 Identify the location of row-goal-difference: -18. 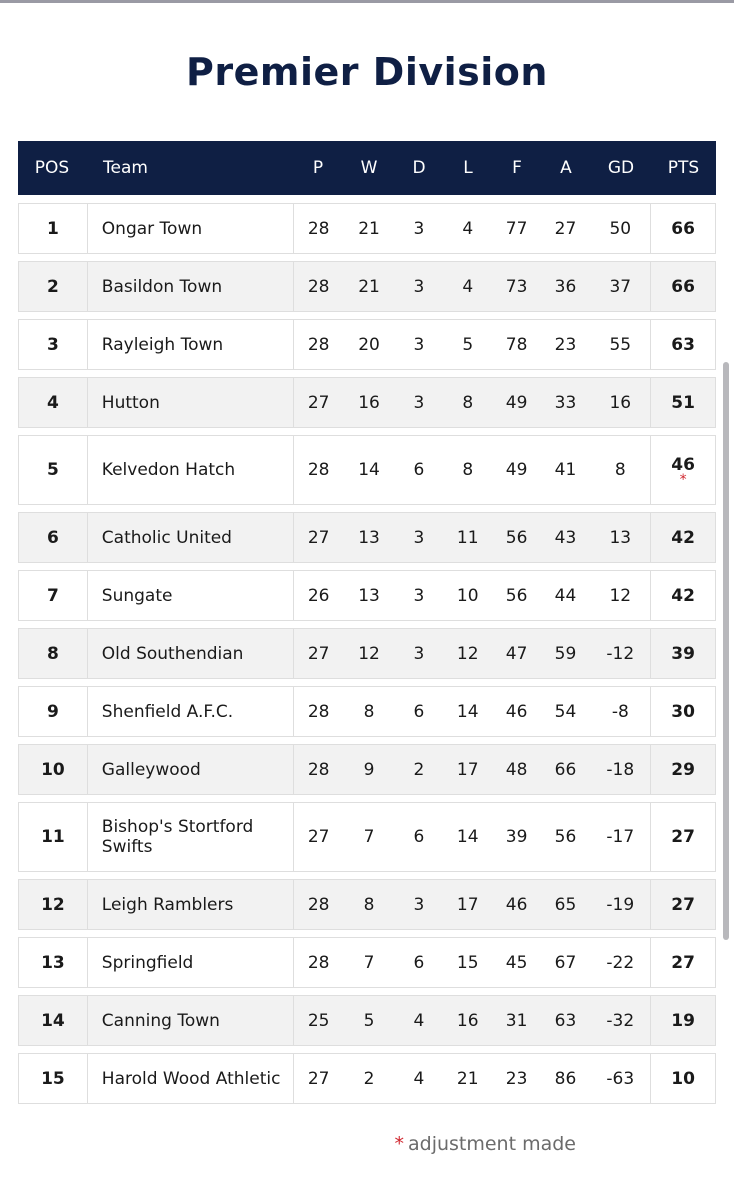
(620, 769).